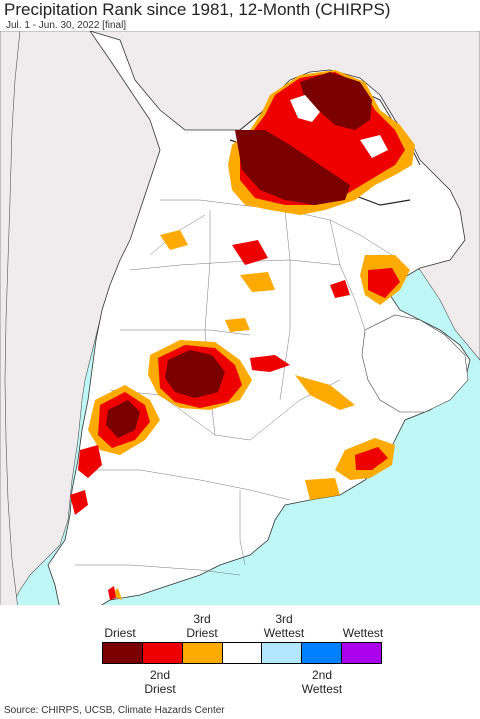 The width and height of the screenshot is (480, 719). I want to click on legend-label-2nd-driest: 2nd Driest, so click(160, 682).